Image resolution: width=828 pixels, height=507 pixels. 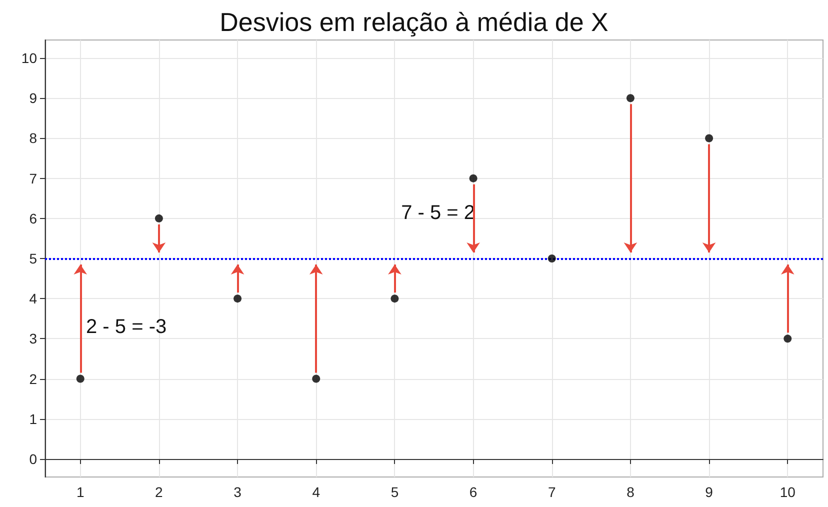 I want to click on y-tick-label: 9, so click(x=33, y=98).